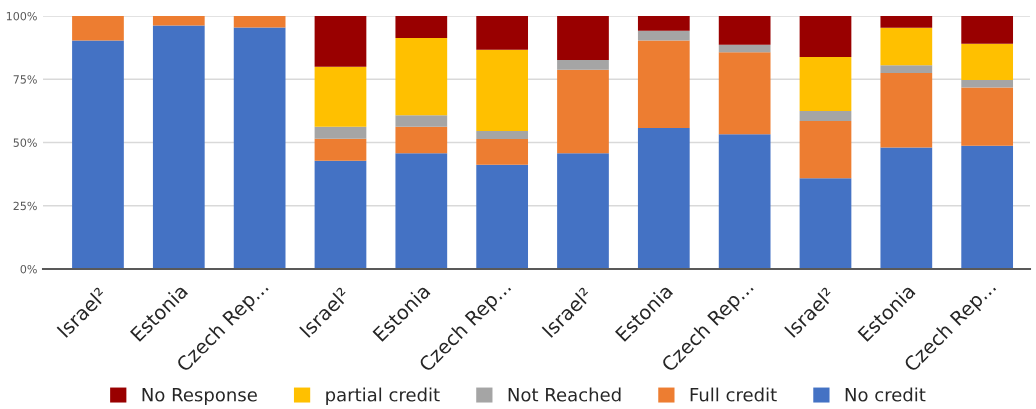 The image size is (1036, 409). I want to click on y-tick-label: 100%, so click(21, 16).